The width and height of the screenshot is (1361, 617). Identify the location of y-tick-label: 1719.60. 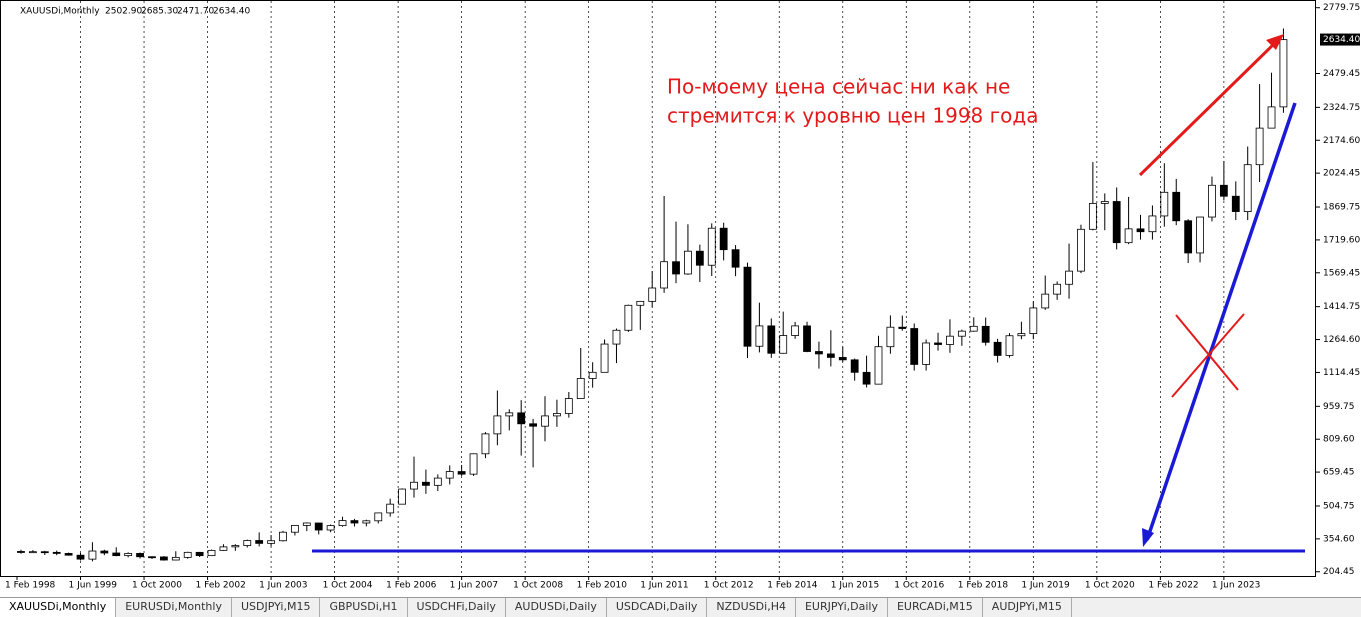
(1341, 240).